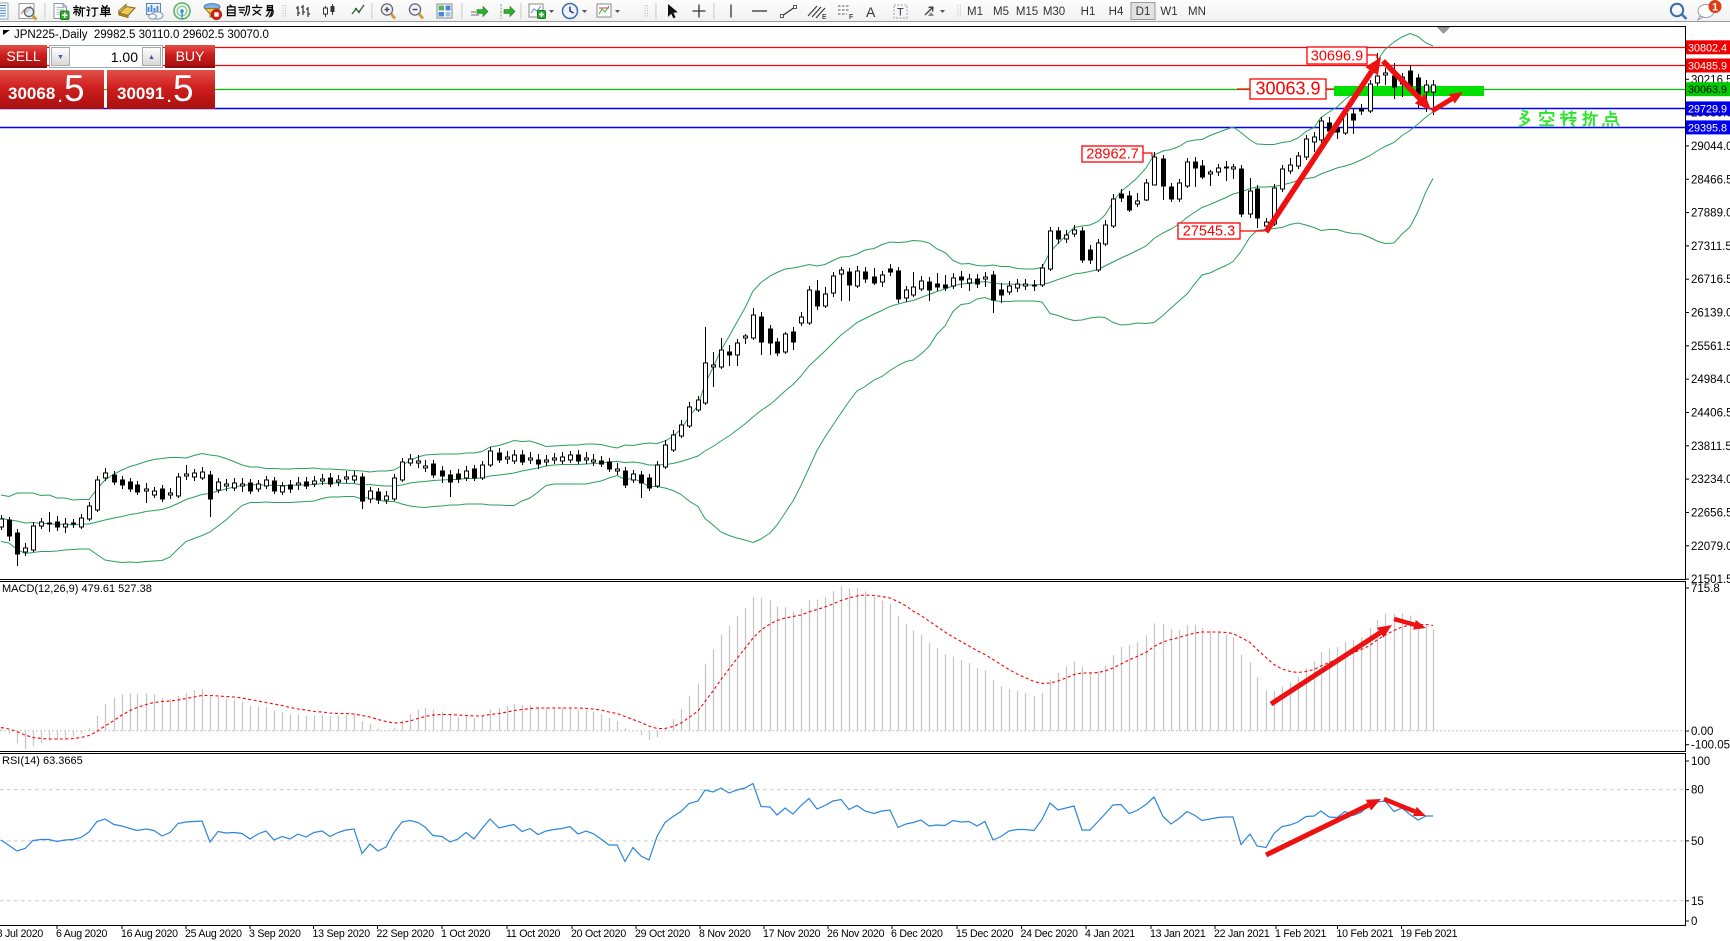 This screenshot has width=1730, height=941. I want to click on svg-text: 6 Dec 2020, so click(917, 934).